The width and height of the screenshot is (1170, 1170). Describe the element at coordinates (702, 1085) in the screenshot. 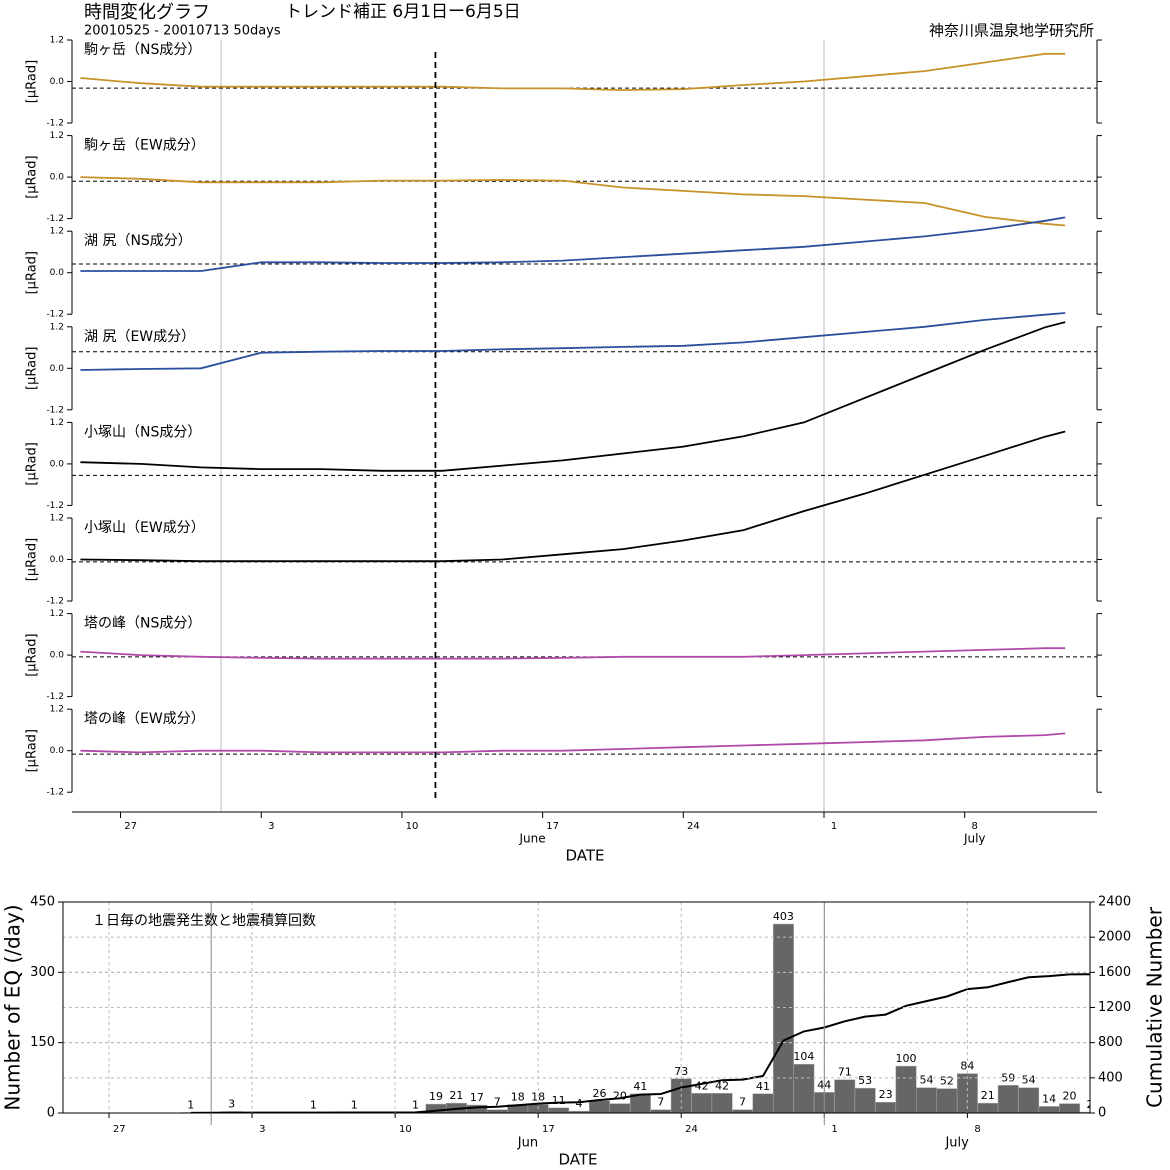

I see `bar-label: 42` at that location.